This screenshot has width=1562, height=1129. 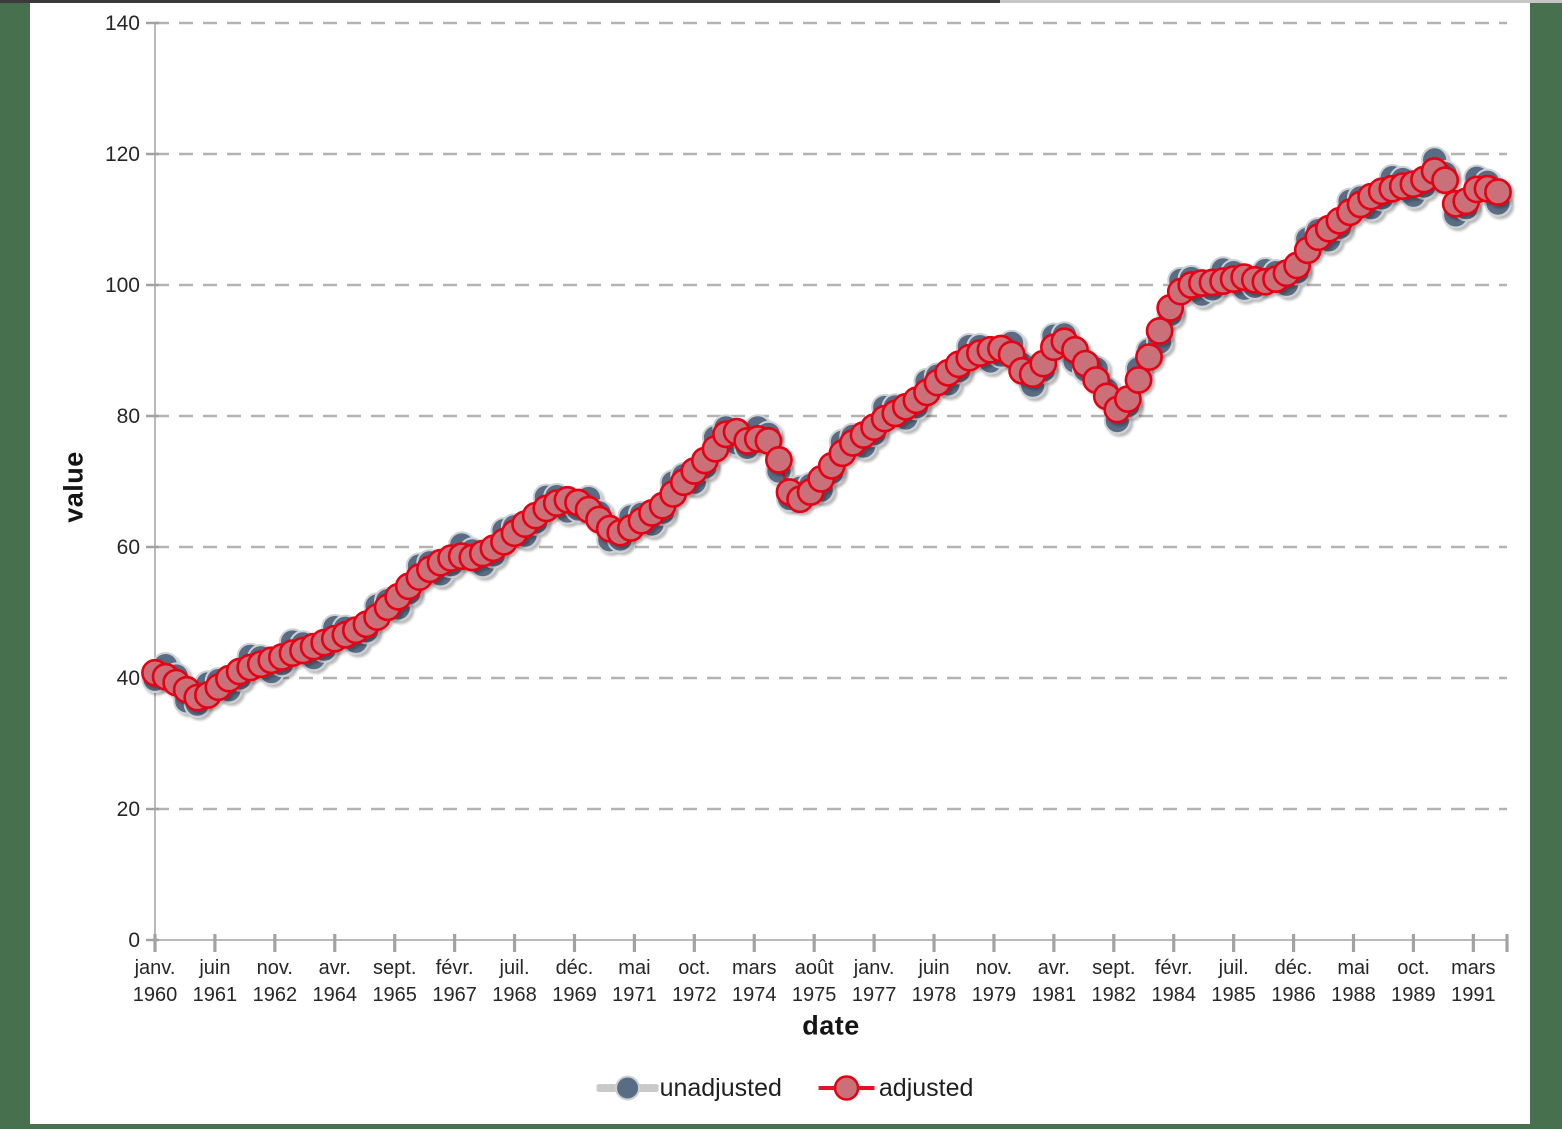 What do you see at coordinates (754, 981) in the screenshot?
I see `x-tick-label-1974: mars 1974` at bounding box center [754, 981].